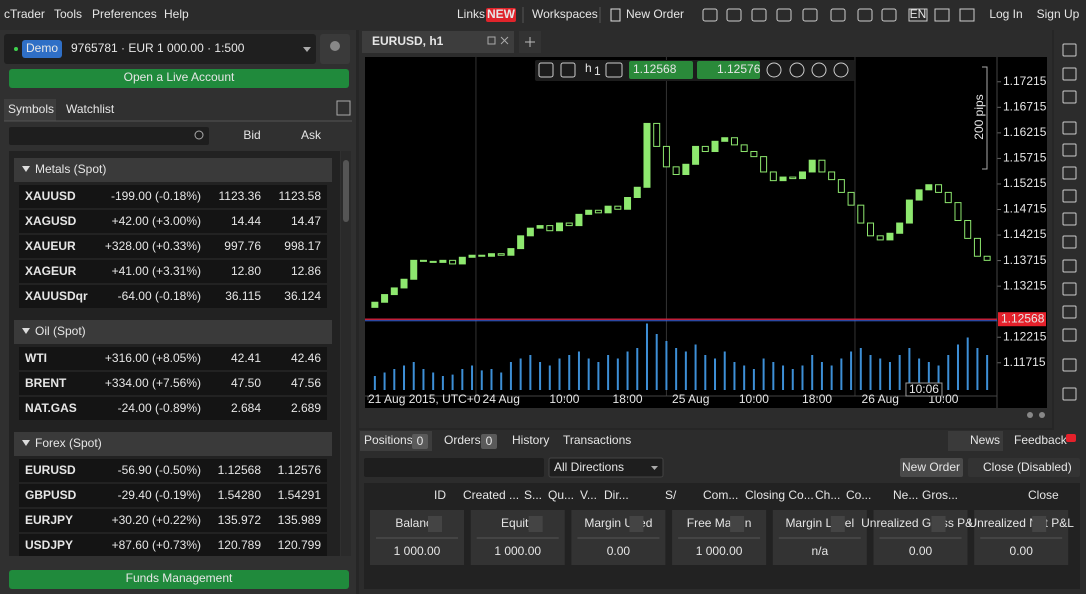  Describe the element at coordinates (589, 467) in the screenshot. I see `filter: All Directions` at that location.